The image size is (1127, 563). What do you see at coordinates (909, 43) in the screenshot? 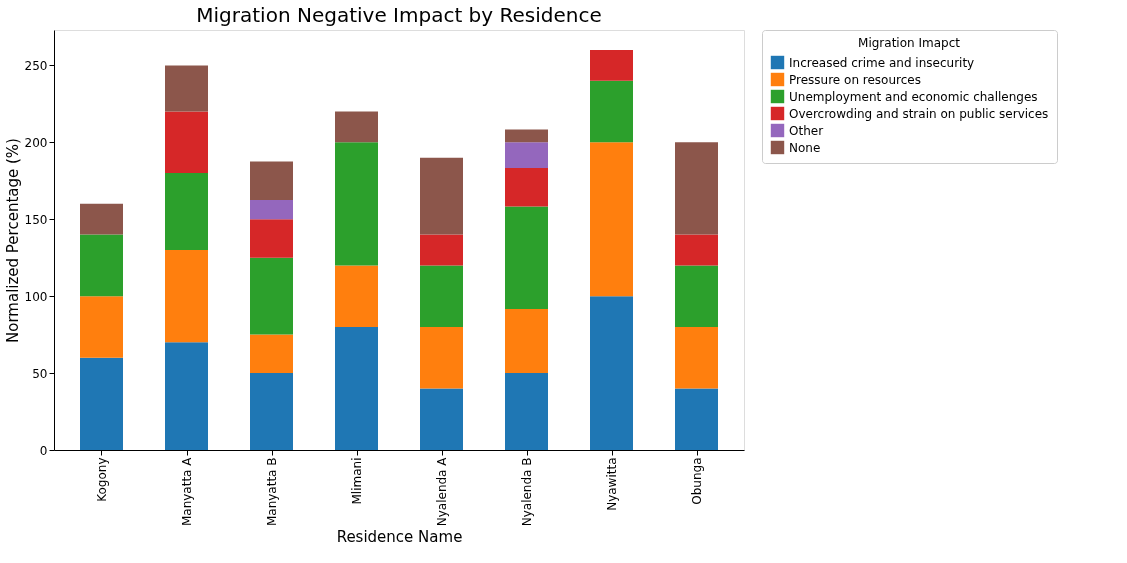
I see `legend-title: Migration Imapct` at bounding box center [909, 43].